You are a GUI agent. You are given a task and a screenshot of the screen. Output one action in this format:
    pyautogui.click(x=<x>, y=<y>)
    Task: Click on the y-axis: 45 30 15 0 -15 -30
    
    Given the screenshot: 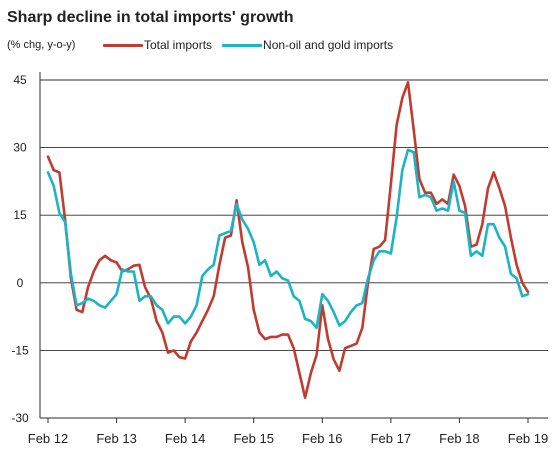 What is the action you would take?
    pyautogui.click(x=20, y=249)
    